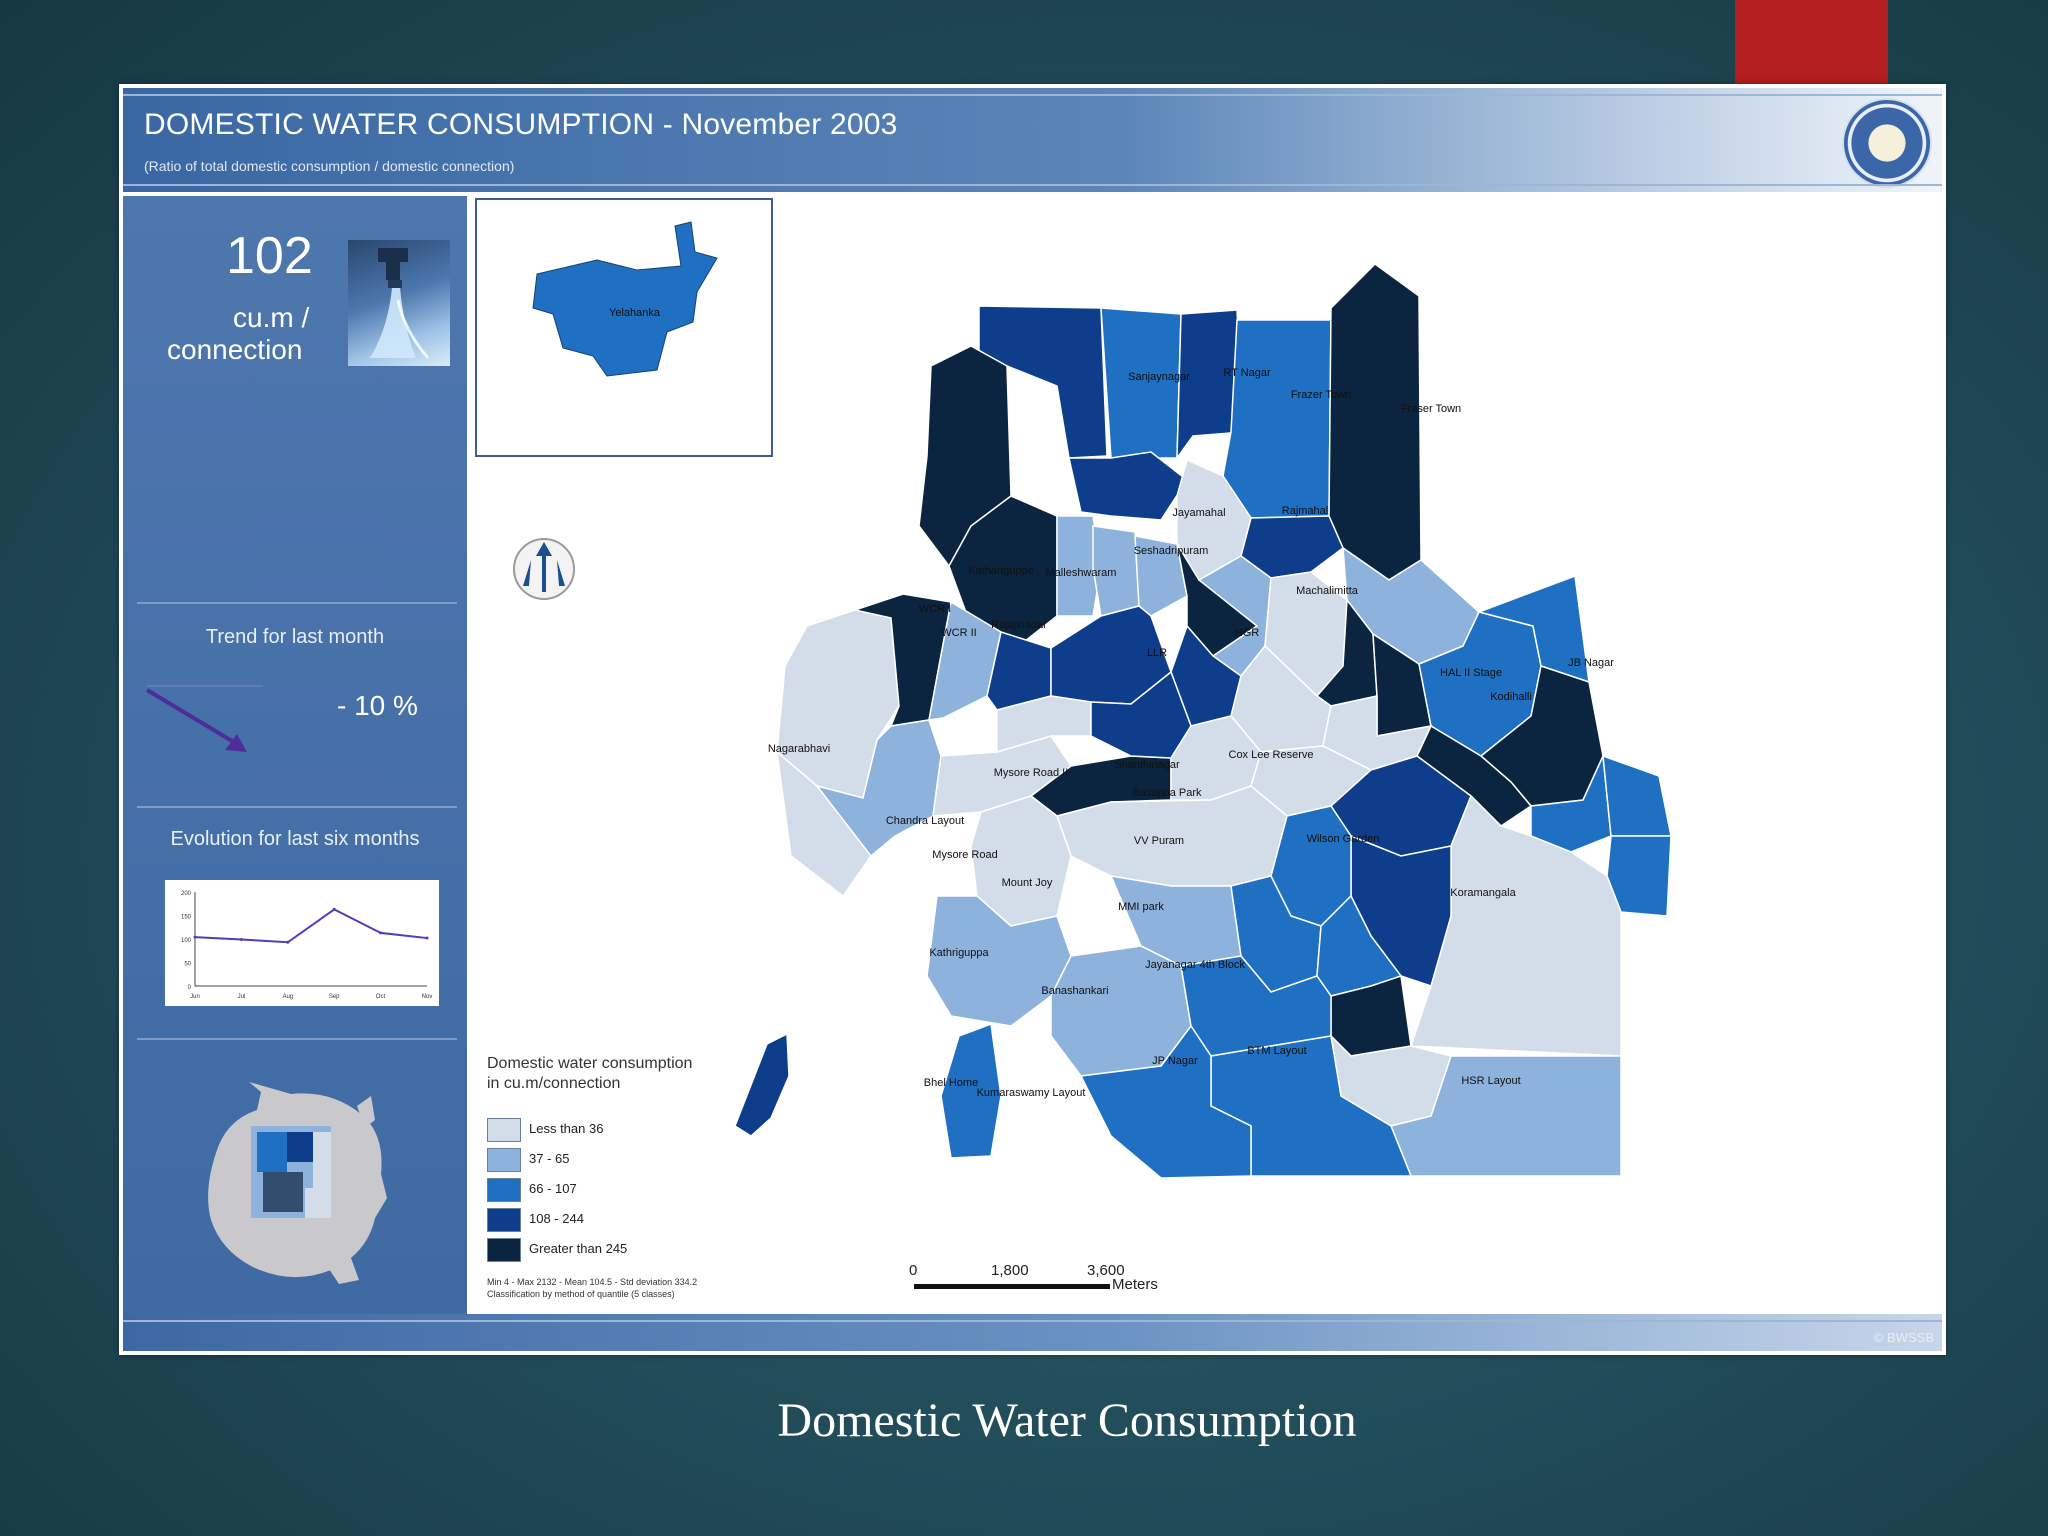 This screenshot has width=2048, height=1536. Describe the element at coordinates (1903, 1337) in the screenshot. I see `copyright-text: © BWSSB` at that location.